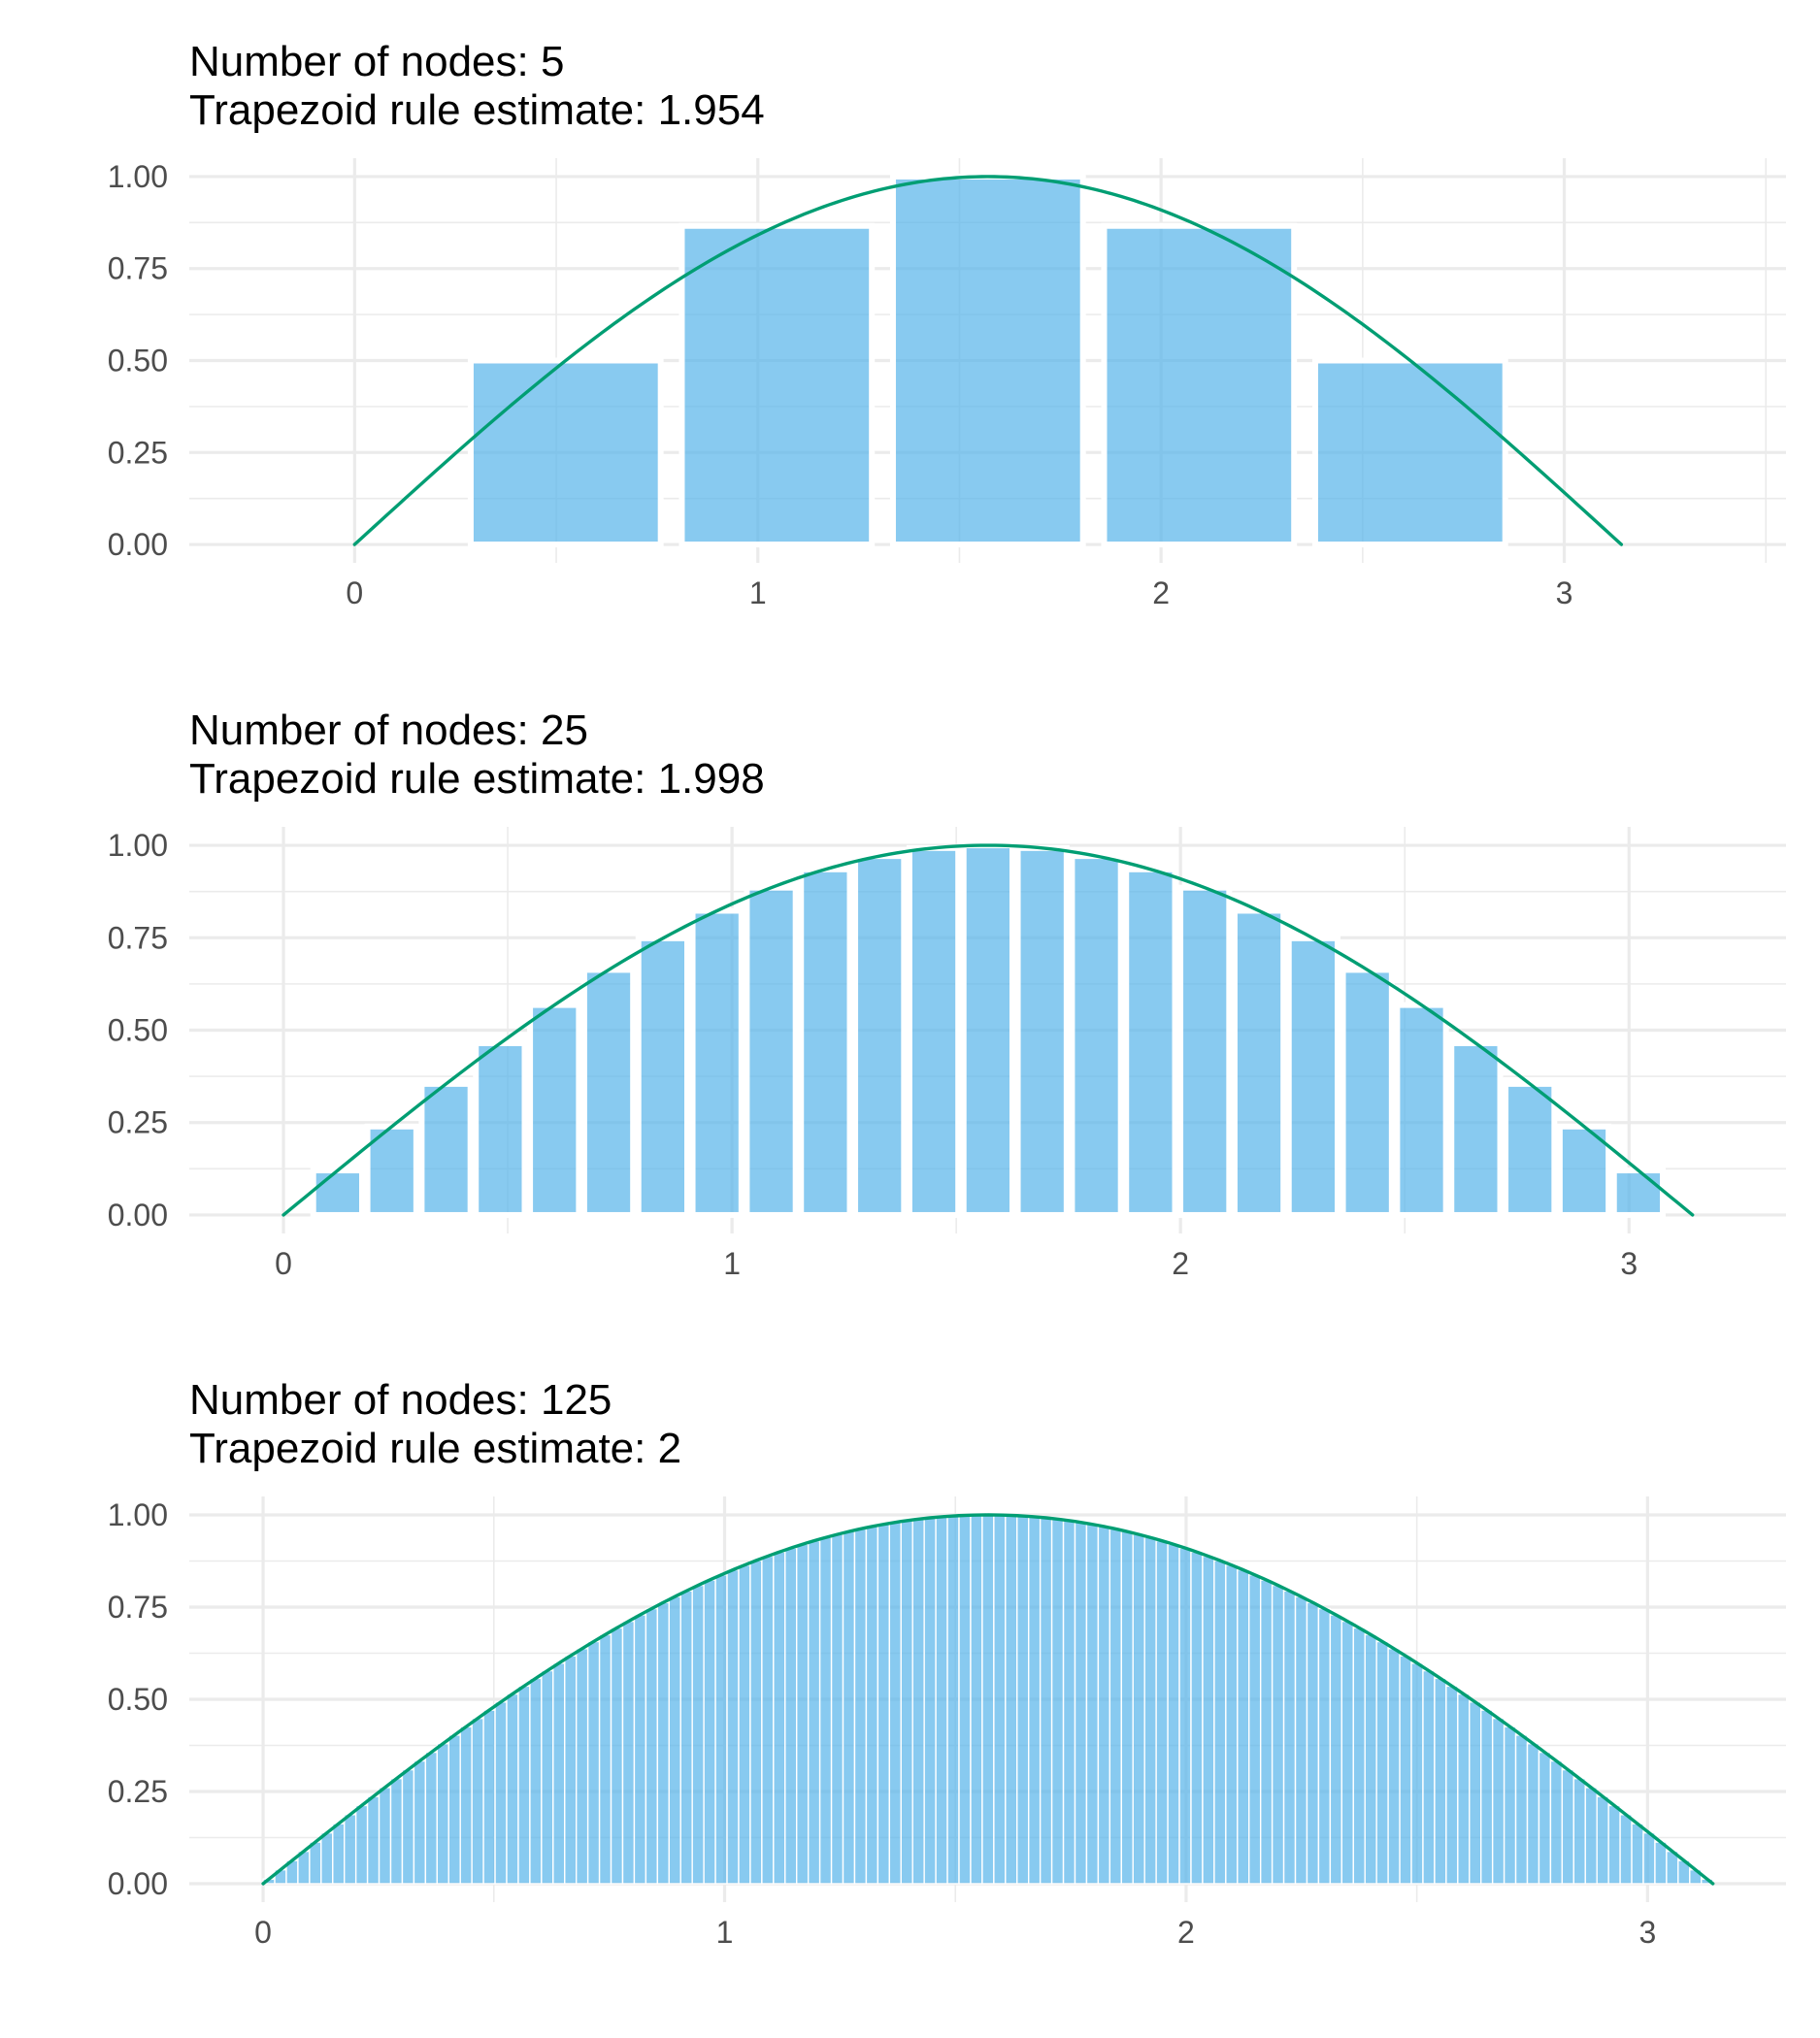 The width and height of the screenshot is (1820, 2038). I want to click on panel-3-title: Number of nodes: 125, so click(400, 1400).